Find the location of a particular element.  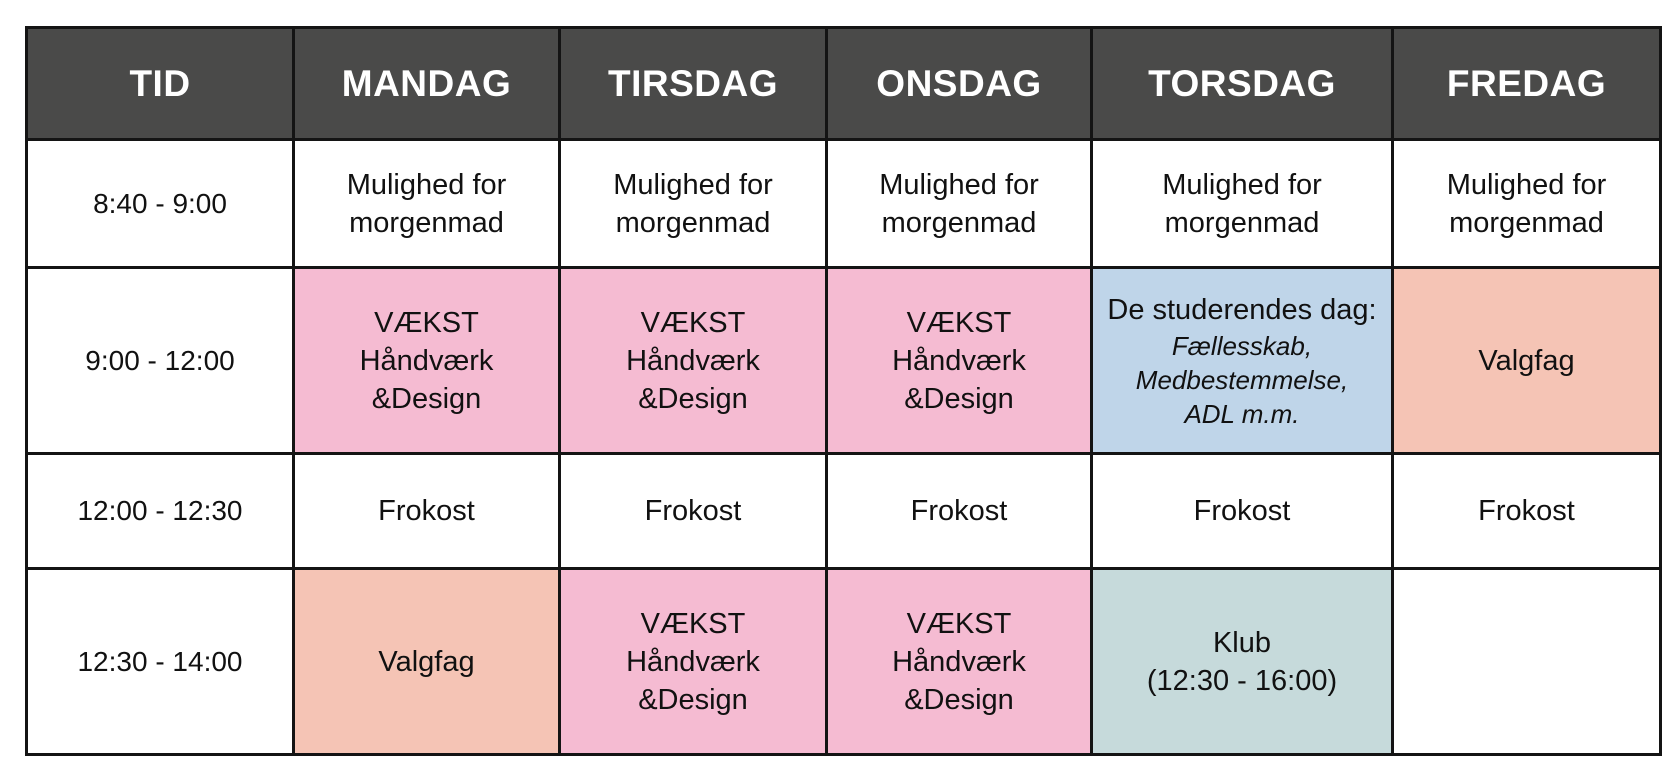

cell-mandag-vaekst: VÆKST Håndværk &Design is located at coordinates (426, 360).